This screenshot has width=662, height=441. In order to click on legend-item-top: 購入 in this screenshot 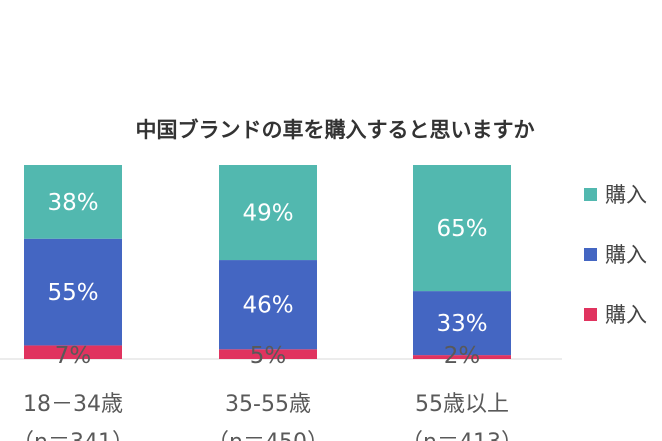, I will do `click(623, 194)`.